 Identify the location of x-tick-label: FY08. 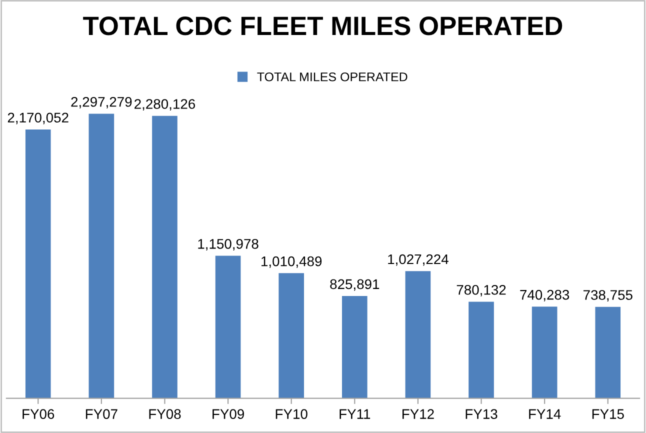
(165, 414).